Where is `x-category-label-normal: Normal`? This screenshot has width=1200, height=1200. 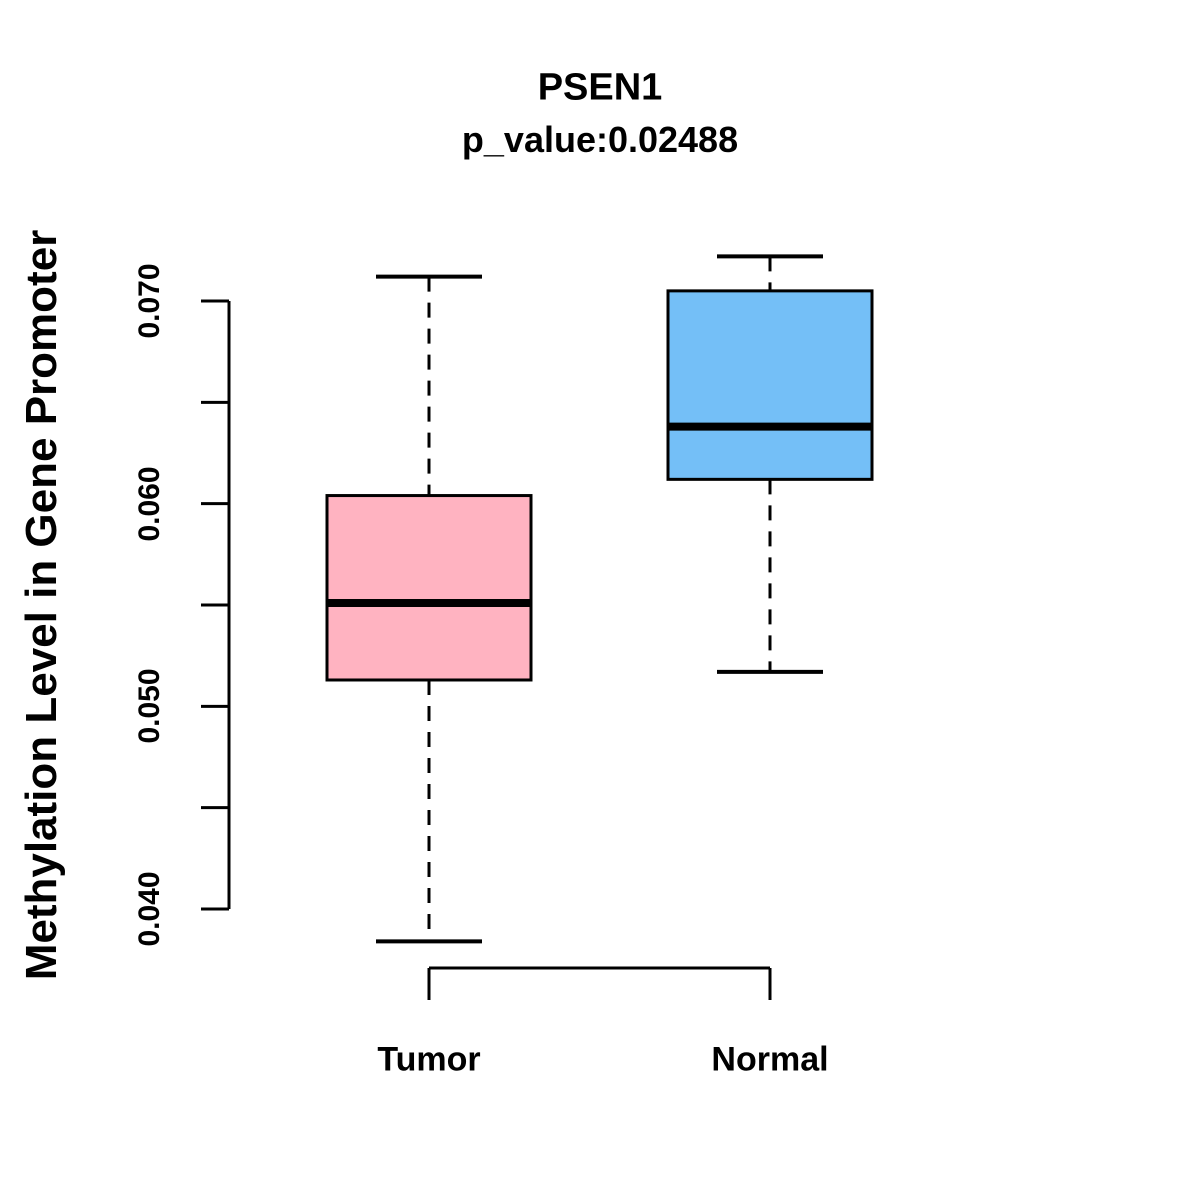
x-category-label-normal: Normal is located at coordinates (770, 1059).